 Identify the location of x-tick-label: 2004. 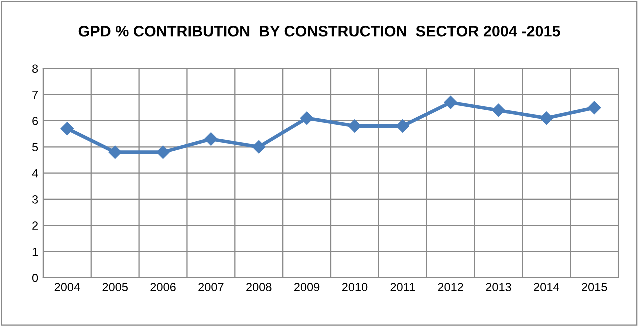
(67, 287).